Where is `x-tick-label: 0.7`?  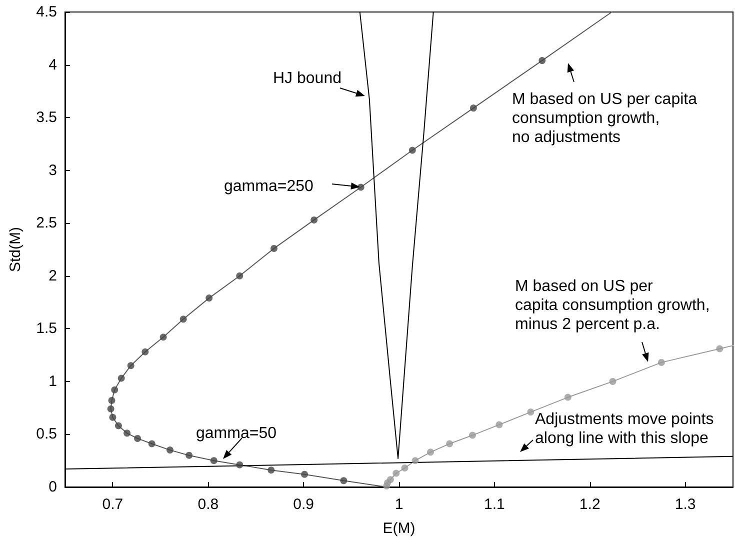
x-tick-label: 0.7 is located at coordinates (113, 504).